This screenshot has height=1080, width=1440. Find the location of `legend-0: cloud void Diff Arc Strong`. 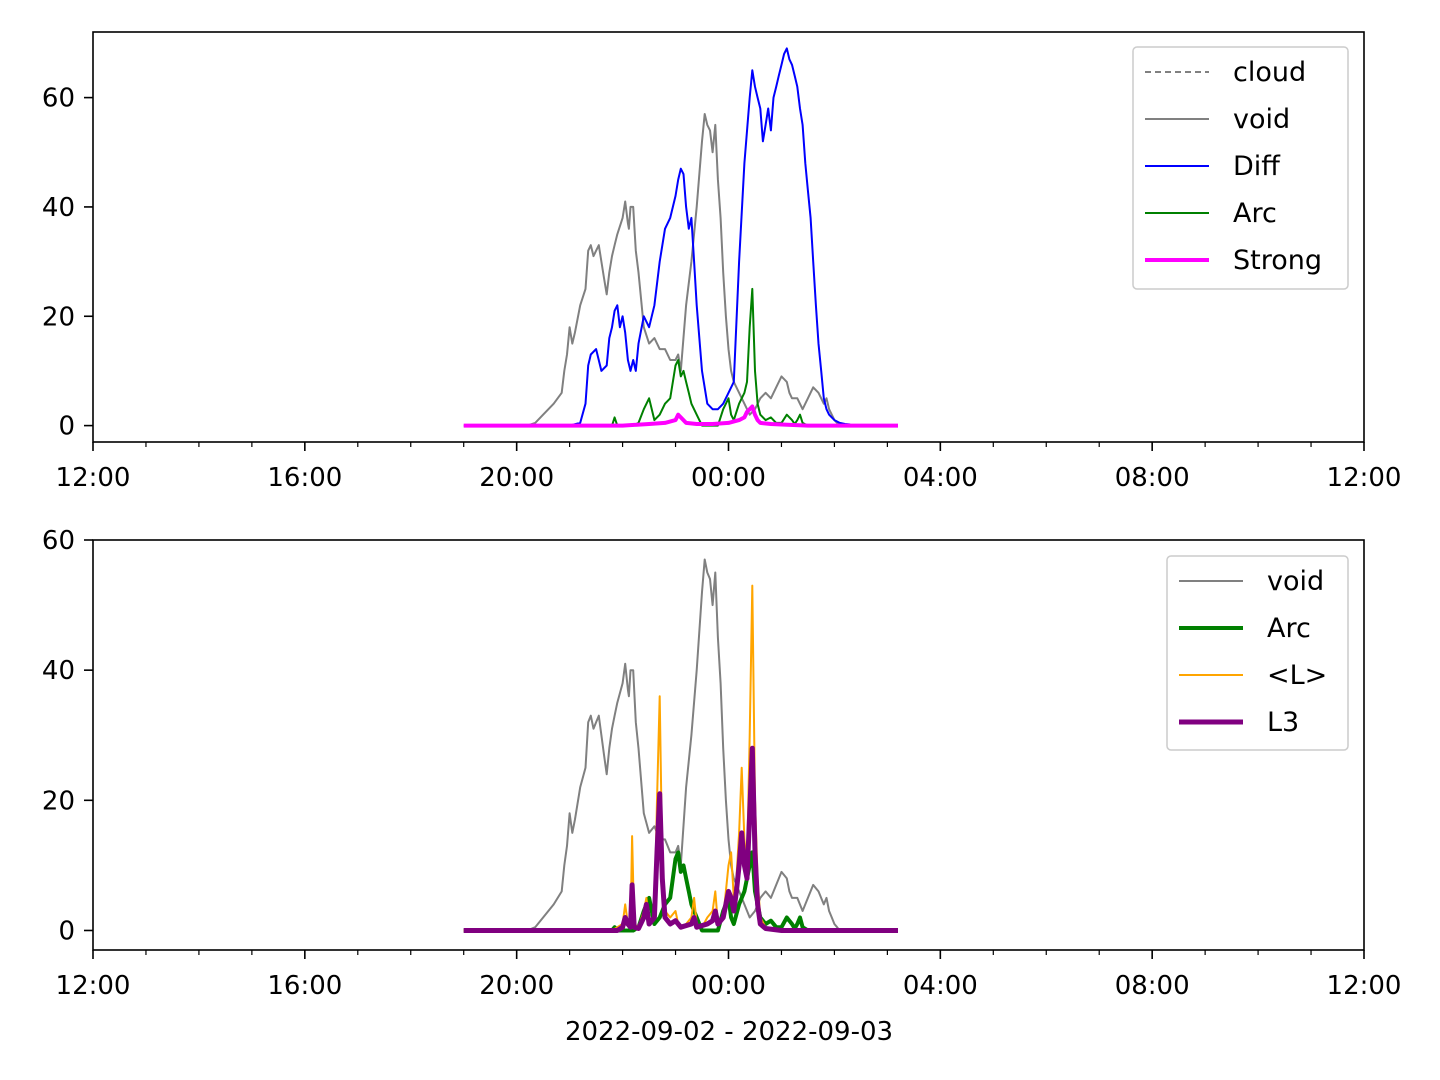

legend-0: cloud void Diff Arc Strong is located at coordinates (1240, 168).